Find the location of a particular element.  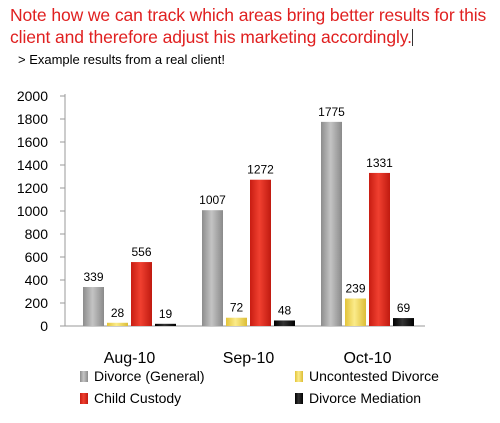

y-tick-label: 2000 is located at coordinates (32, 96).